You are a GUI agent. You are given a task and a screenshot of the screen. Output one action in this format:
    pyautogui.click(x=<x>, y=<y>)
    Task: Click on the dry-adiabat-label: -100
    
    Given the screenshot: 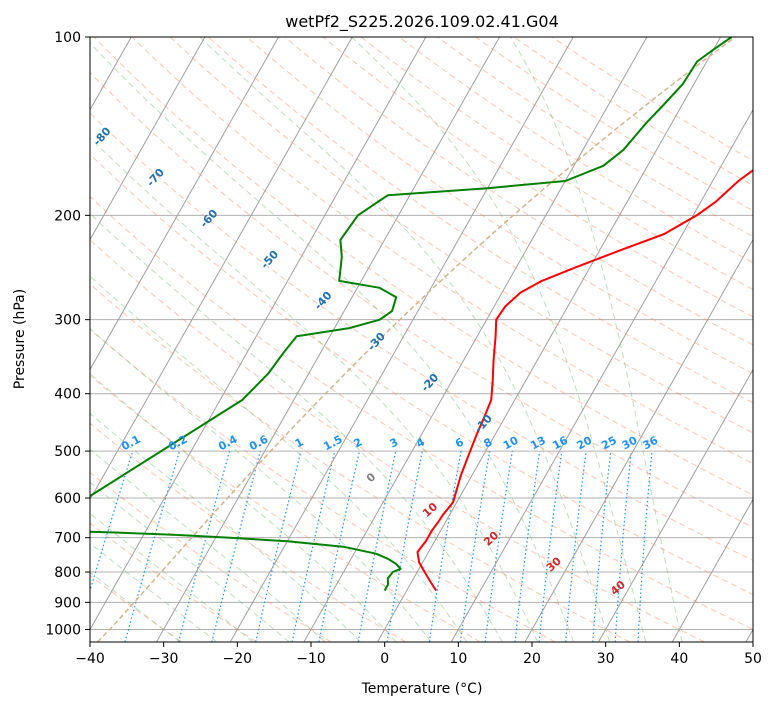 What is the action you would take?
    pyautogui.click(x=5, y=54)
    